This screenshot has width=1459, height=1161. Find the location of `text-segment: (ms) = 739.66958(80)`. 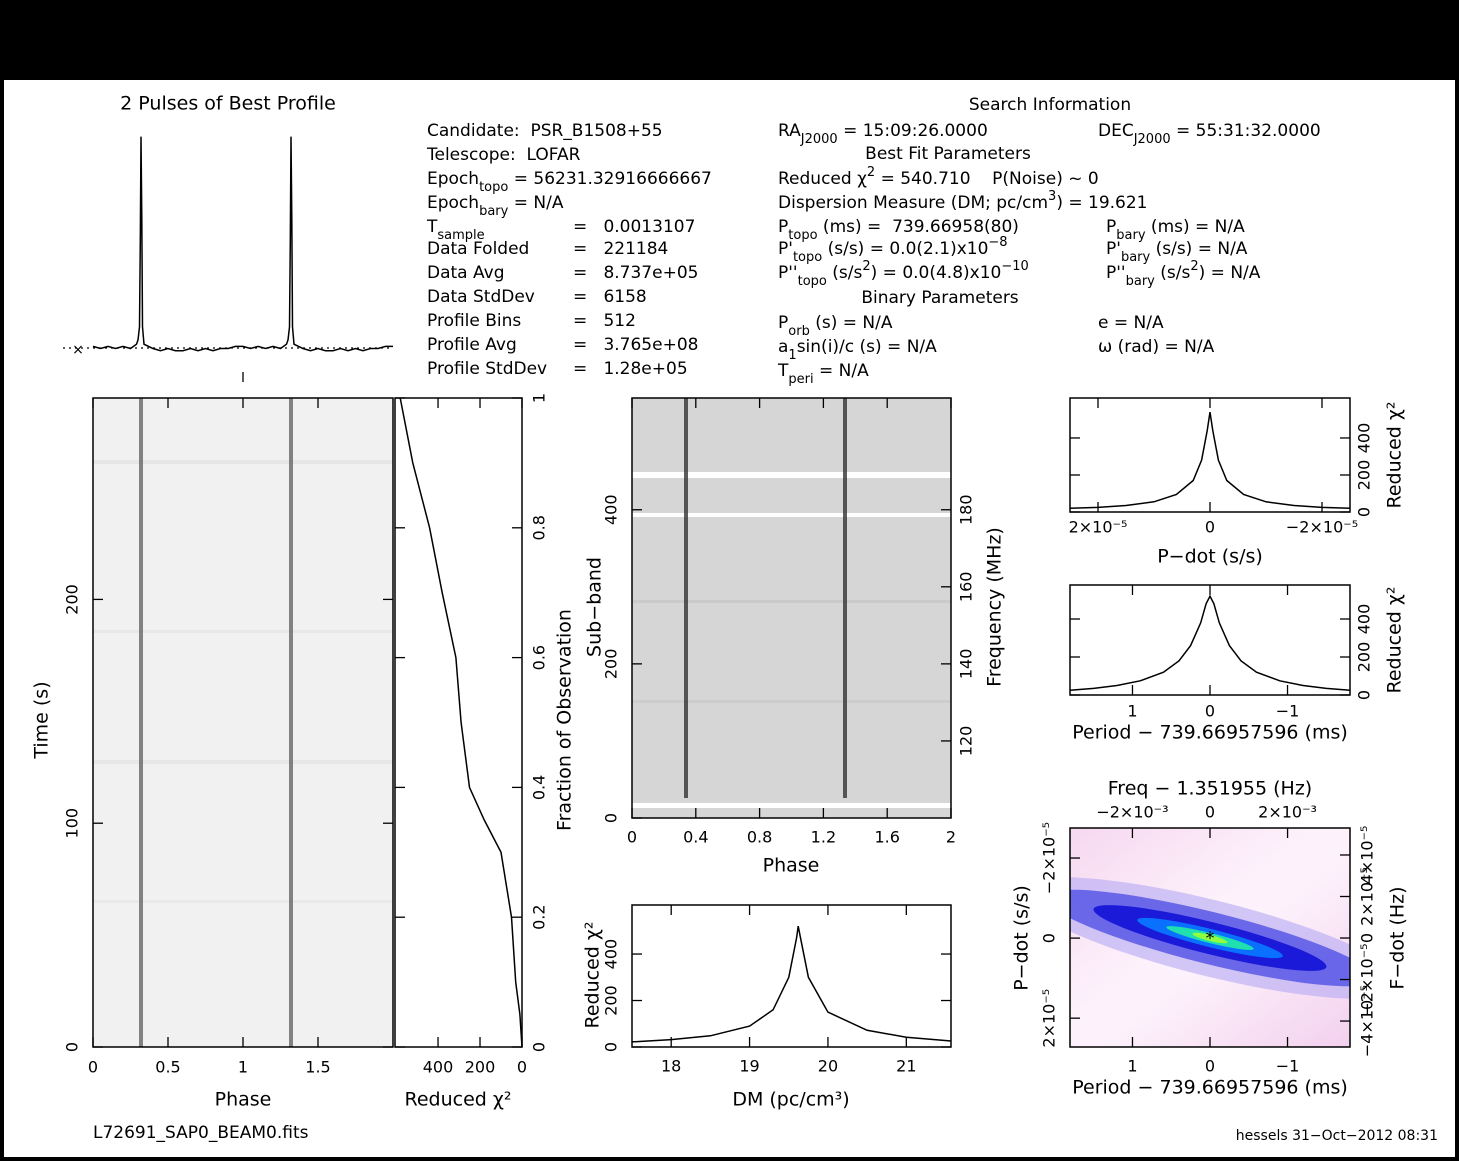

text-segment: (ms) = 739.66958(80) is located at coordinates (918, 227).